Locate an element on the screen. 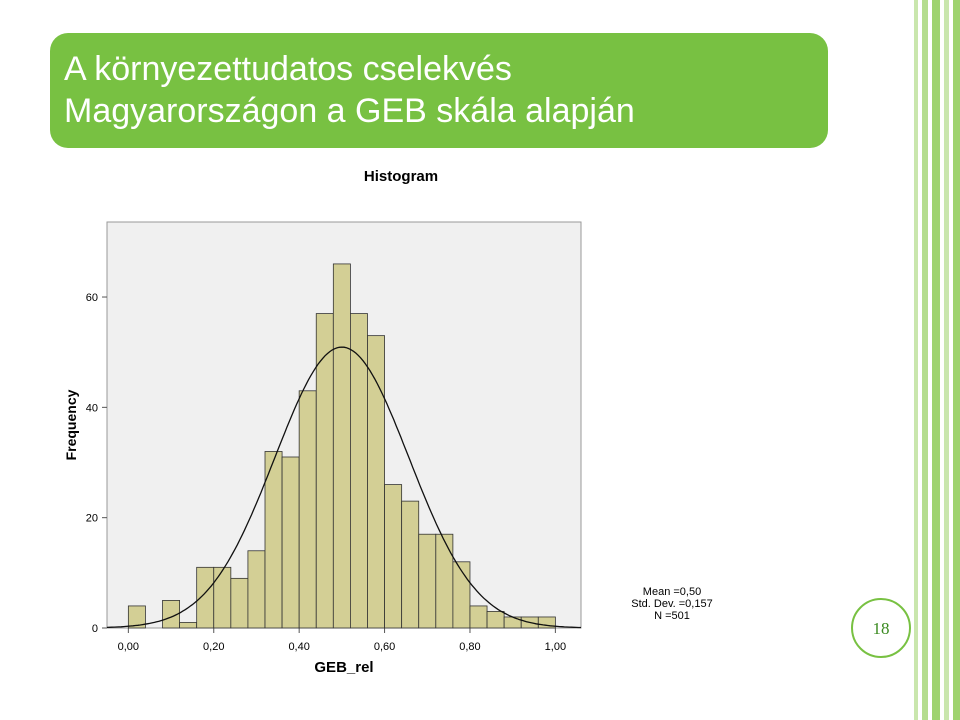  x-axis-label: GEB_rel is located at coordinates (343, 667).